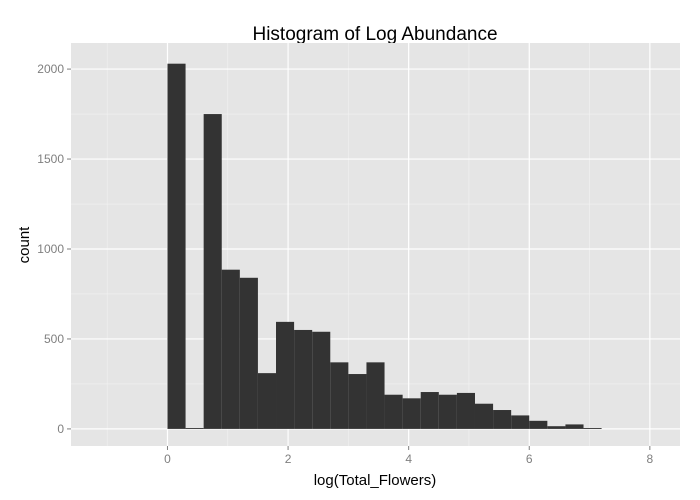 This screenshot has width=700, height=500. Describe the element at coordinates (54, 339) in the screenshot. I see `y-tick-label: 500` at that location.